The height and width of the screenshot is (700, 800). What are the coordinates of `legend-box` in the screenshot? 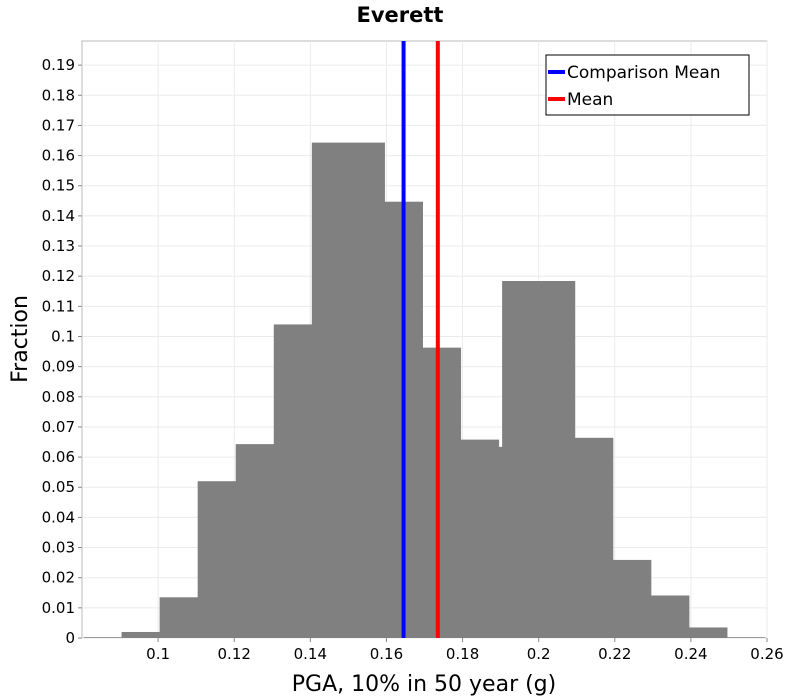 It's located at (647, 85).